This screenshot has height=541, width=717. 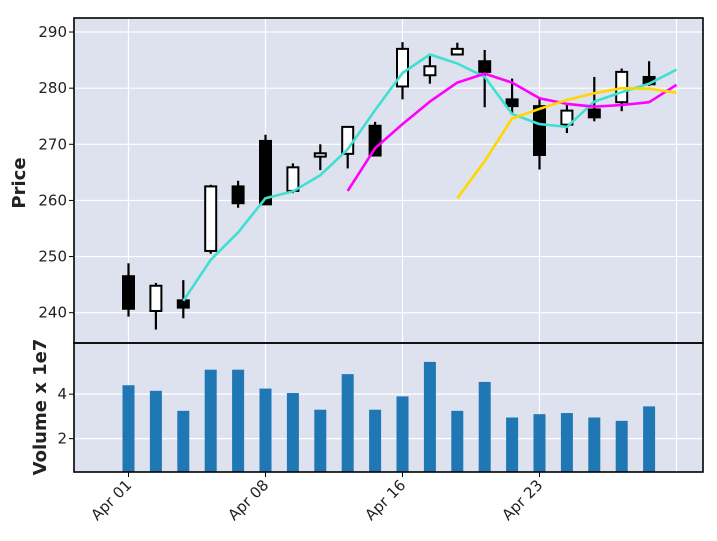 I want to click on x-tick-label: Apr 23, so click(x=522, y=500).